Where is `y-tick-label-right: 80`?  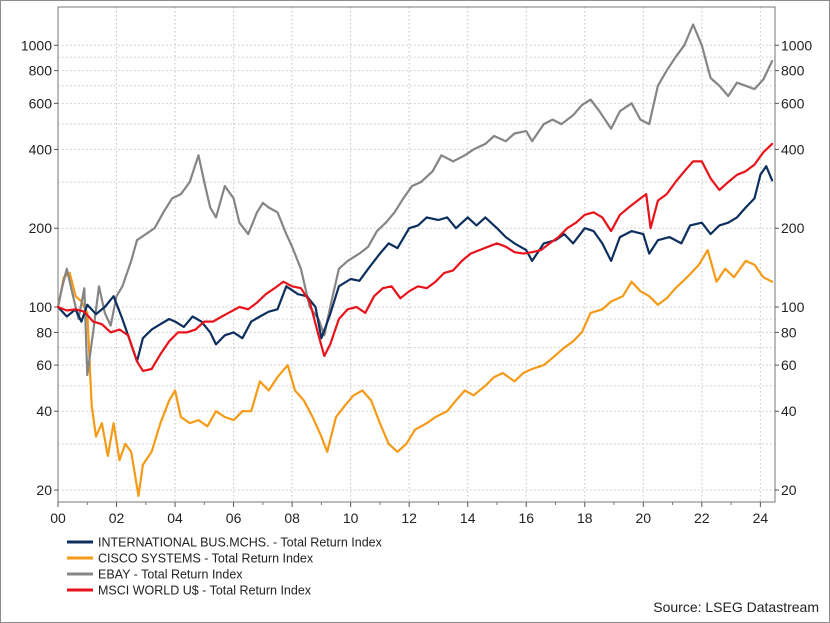 y-tick-label-right: 80 is located at coordinates (789, 332).